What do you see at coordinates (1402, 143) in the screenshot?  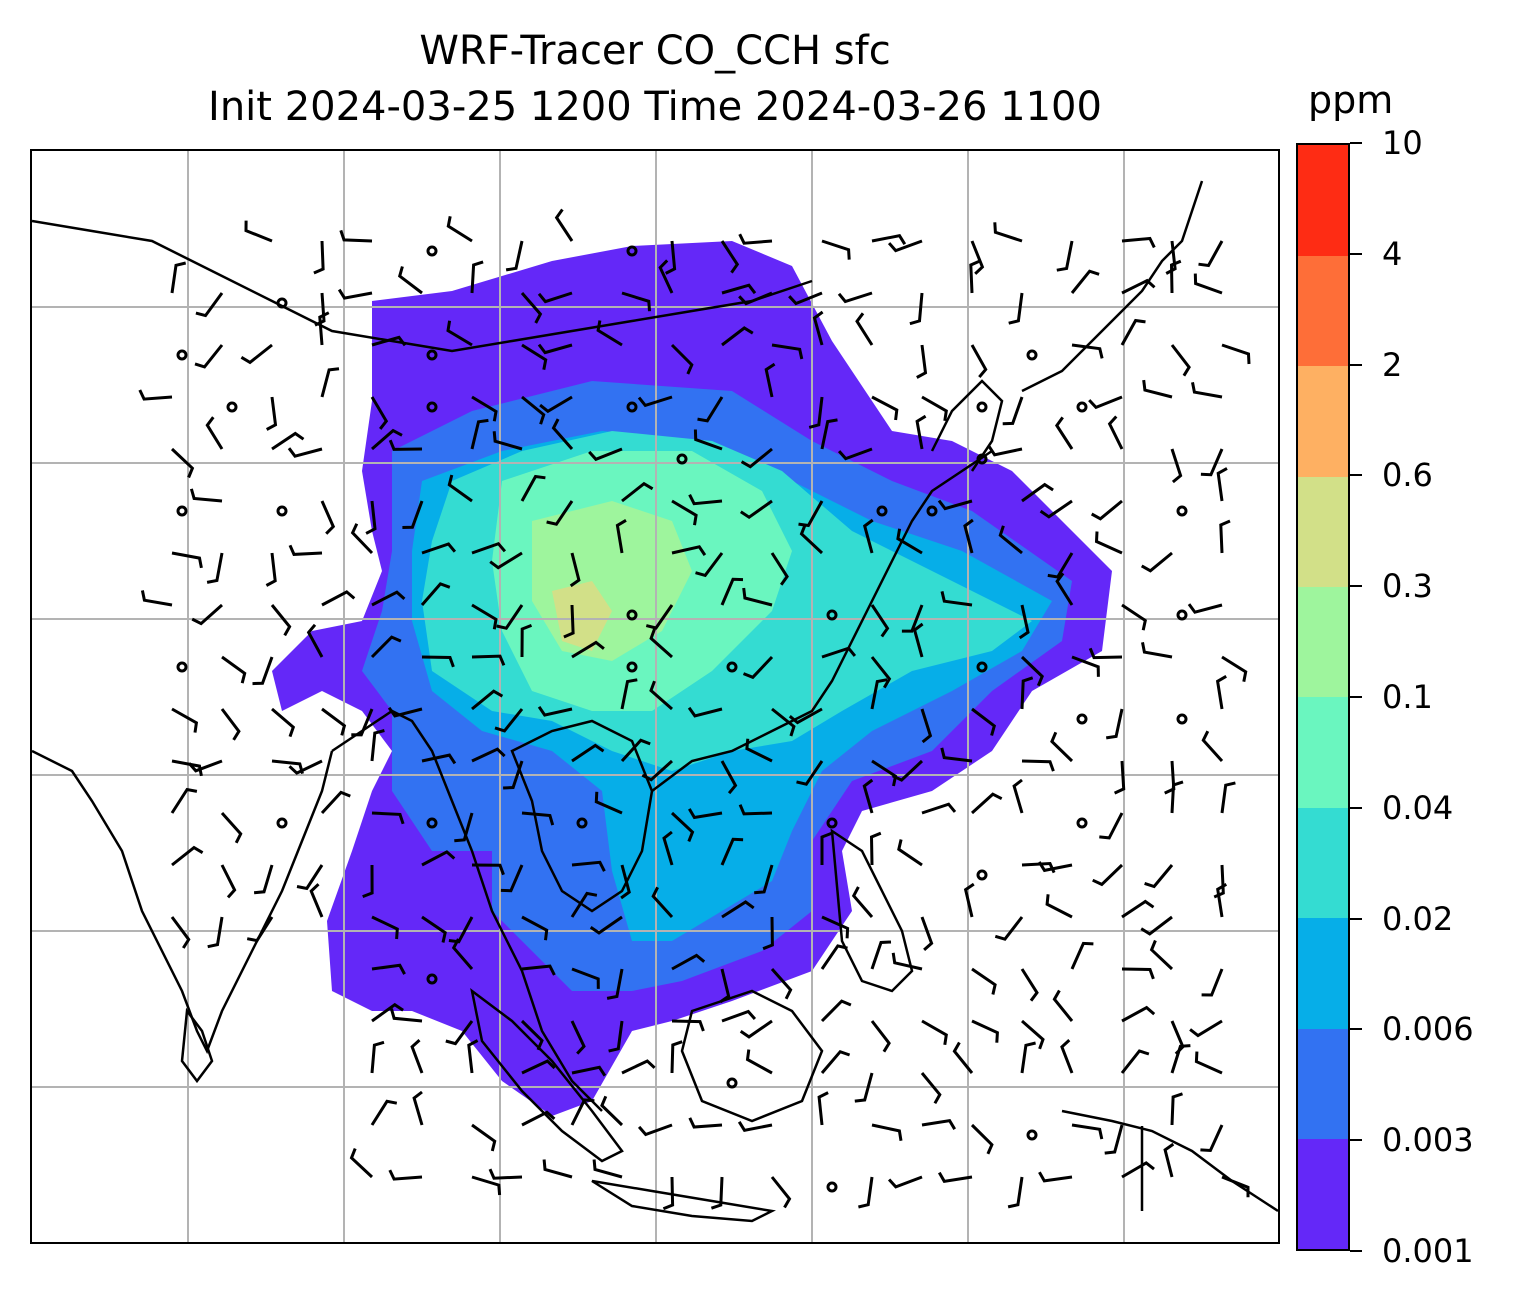 I see `colorbar-tick-label: 10` at bounding box center [1402, 143].